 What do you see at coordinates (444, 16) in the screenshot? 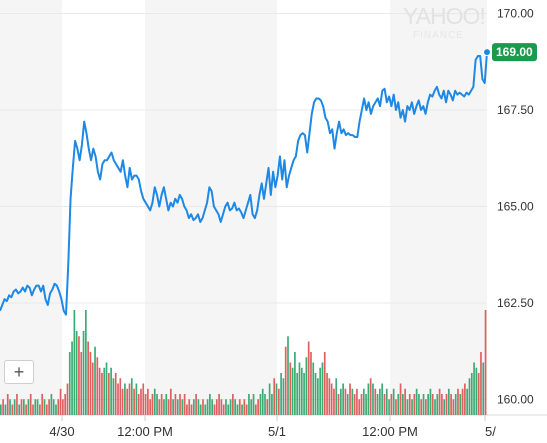
I see `watermark-logo: YAHOO!` at bounding box center [444, 16].